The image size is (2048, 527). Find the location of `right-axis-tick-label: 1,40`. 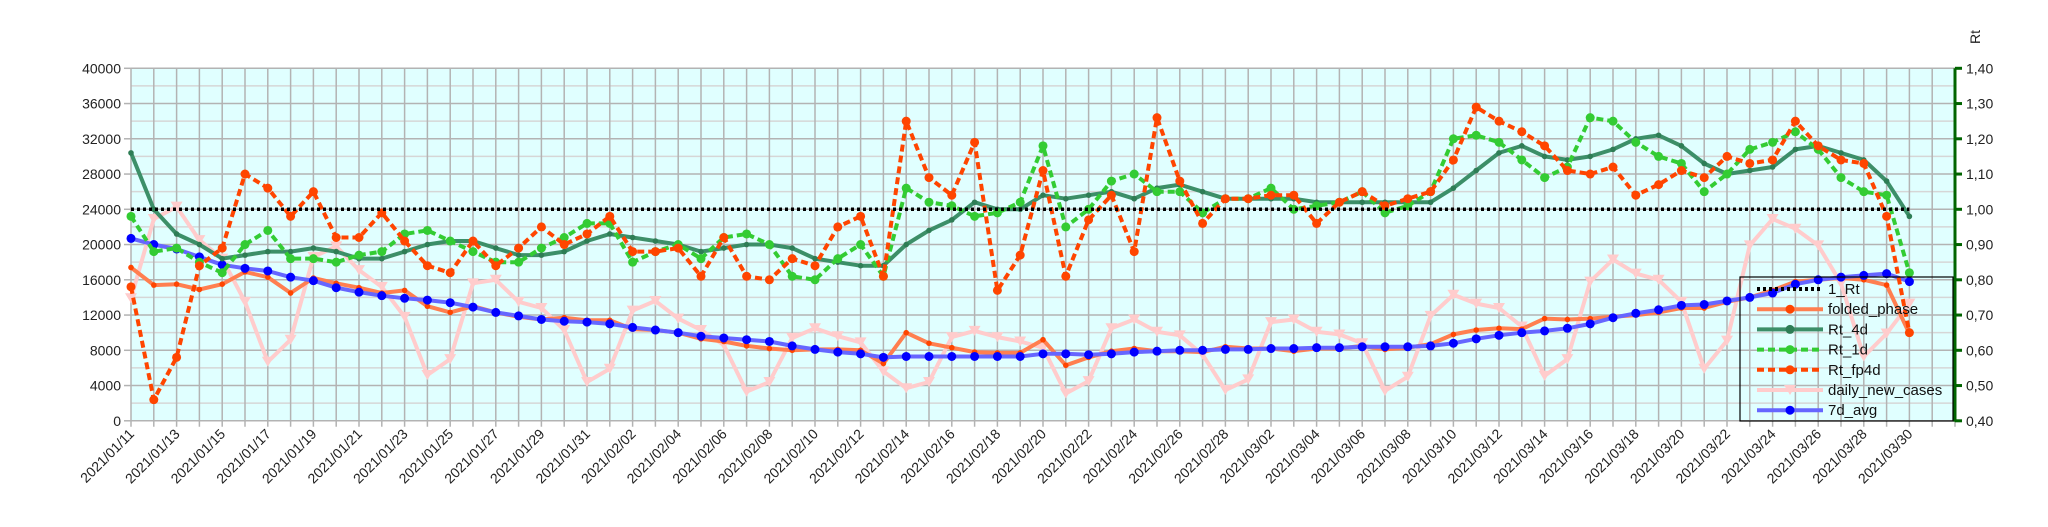

right-axis-tick-label: 1,40 is located at coordinates (1979, 68).